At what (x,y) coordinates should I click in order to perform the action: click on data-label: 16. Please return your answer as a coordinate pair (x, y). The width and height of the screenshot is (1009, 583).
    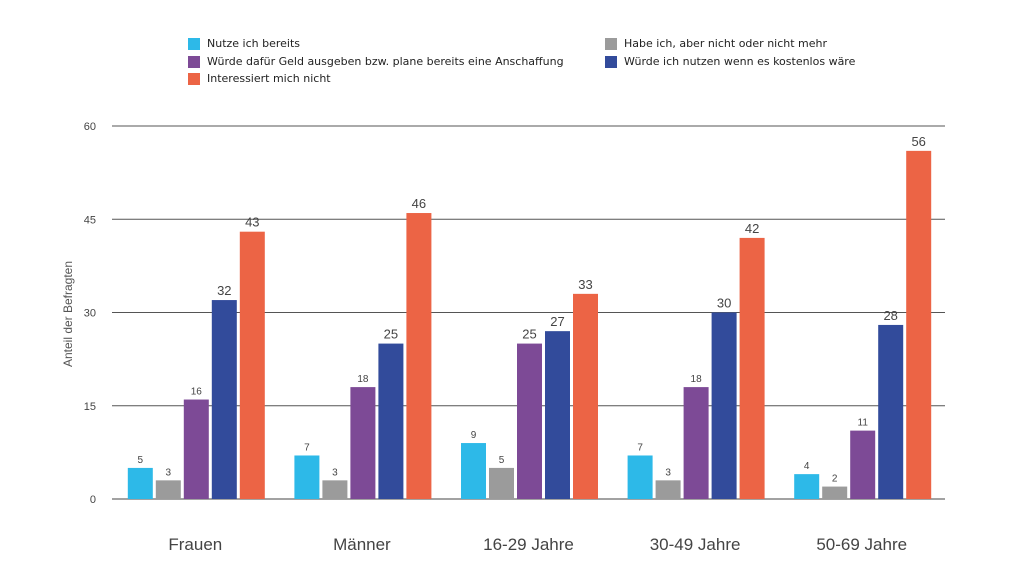
    Looking at the image, I should click on (197, 392).